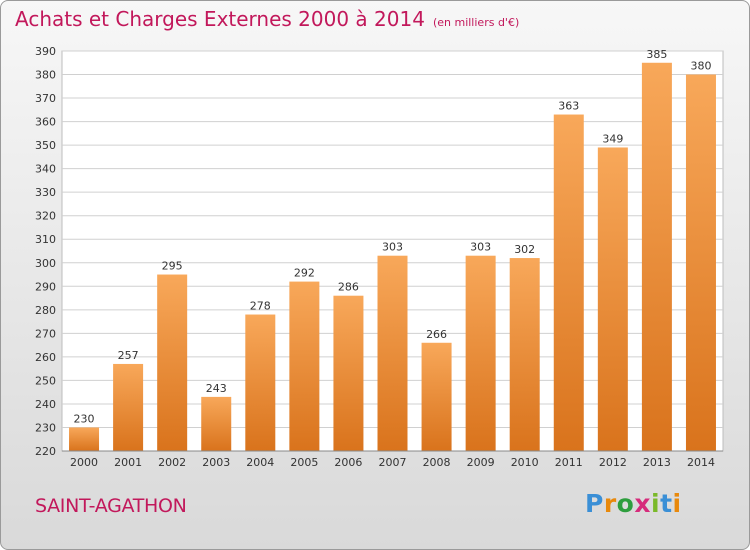 This screenshot has width=750, height=550. I want to click on proxiti-logo: Proxiti, so click(633, 503).